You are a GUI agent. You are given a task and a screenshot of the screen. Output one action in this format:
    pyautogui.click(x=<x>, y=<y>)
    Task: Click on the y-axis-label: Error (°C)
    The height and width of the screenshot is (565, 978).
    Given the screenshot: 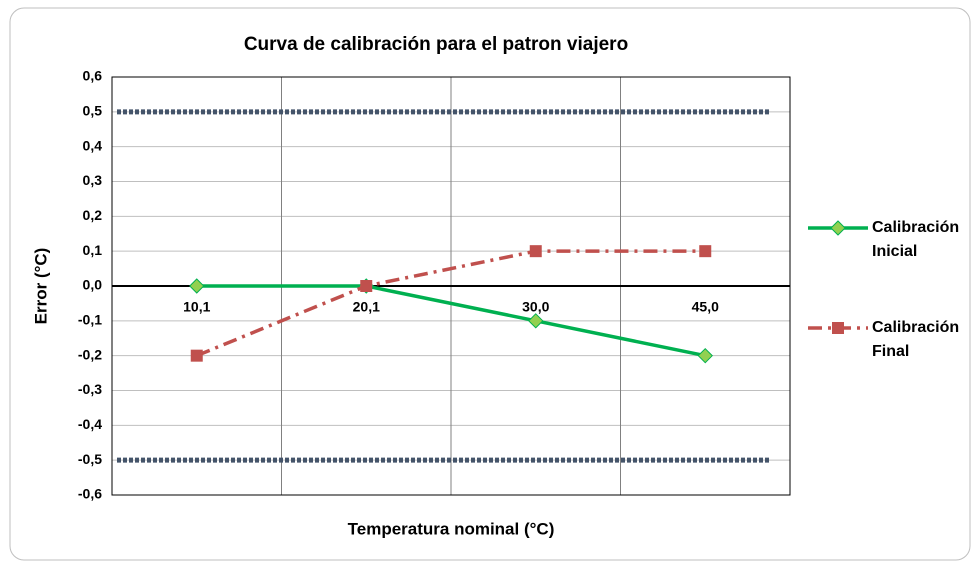 What is the action you would take?
    pyautogui.click(x=40, y=286)
    